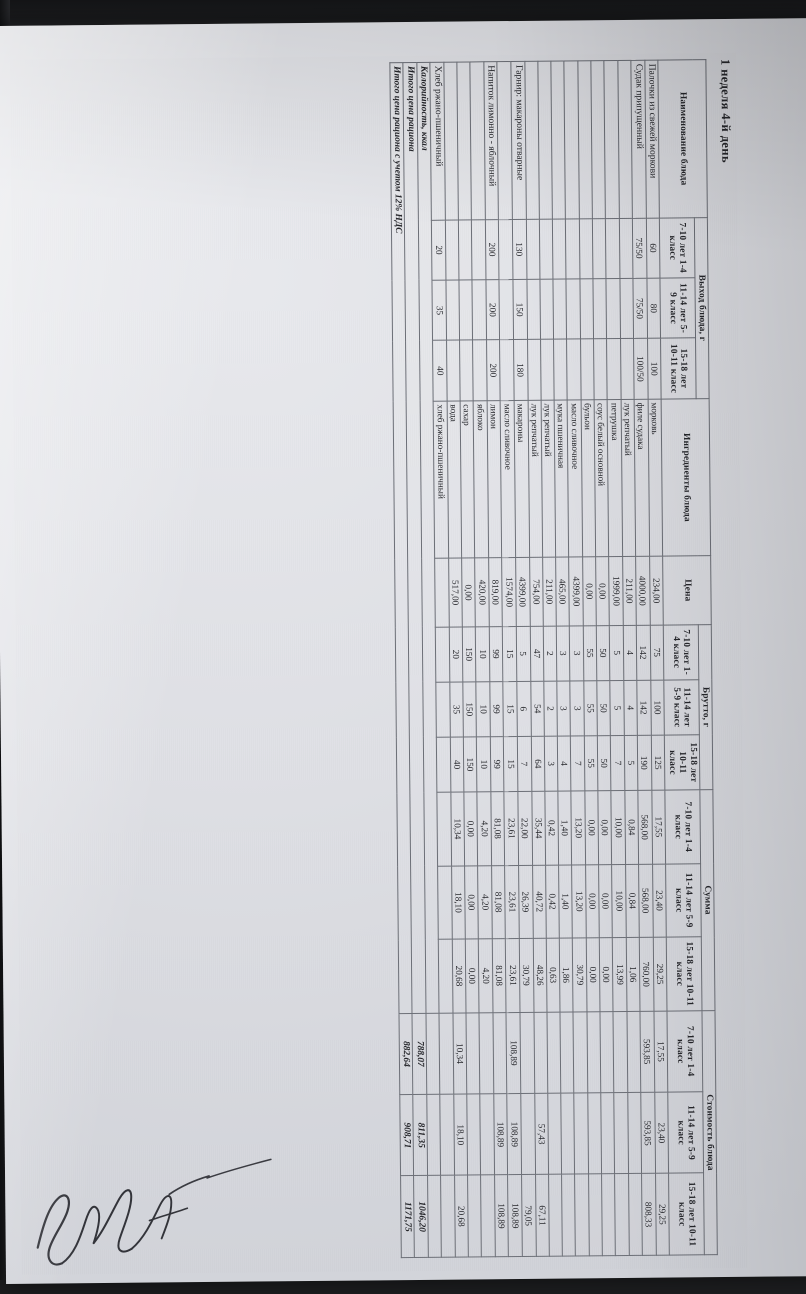 This screenshot has width=806, height=1294. Describe the element at coordinates (678, 308) in the screenshot. I see `th-out-age-1: 11-14 лет 5-9 класс` at that location.